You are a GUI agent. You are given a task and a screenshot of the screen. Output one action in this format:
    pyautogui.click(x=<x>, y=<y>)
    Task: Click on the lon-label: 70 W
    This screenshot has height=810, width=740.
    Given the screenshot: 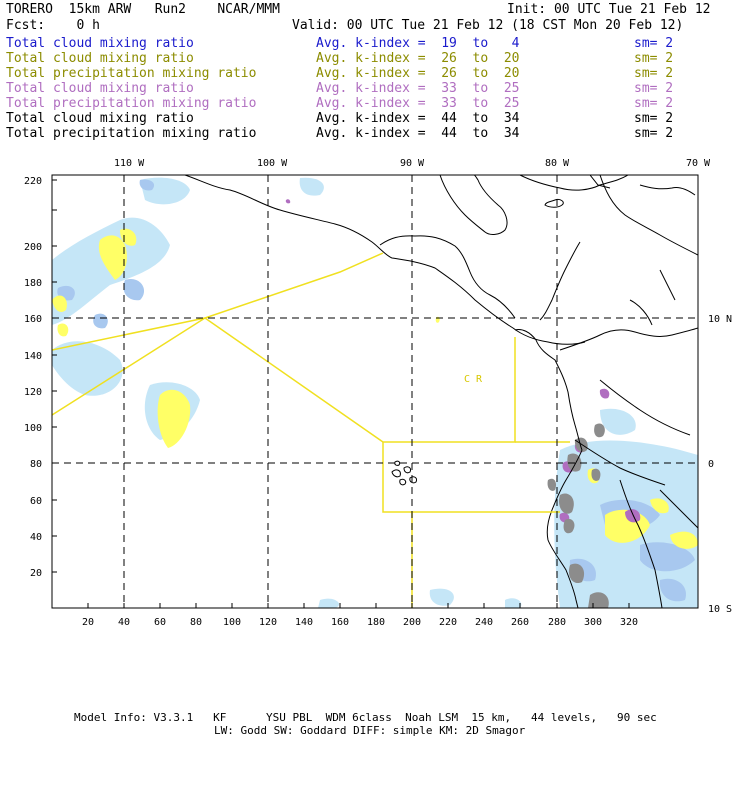 What is the action you would take?
    pyautogui.click(x=698, y=163)
    